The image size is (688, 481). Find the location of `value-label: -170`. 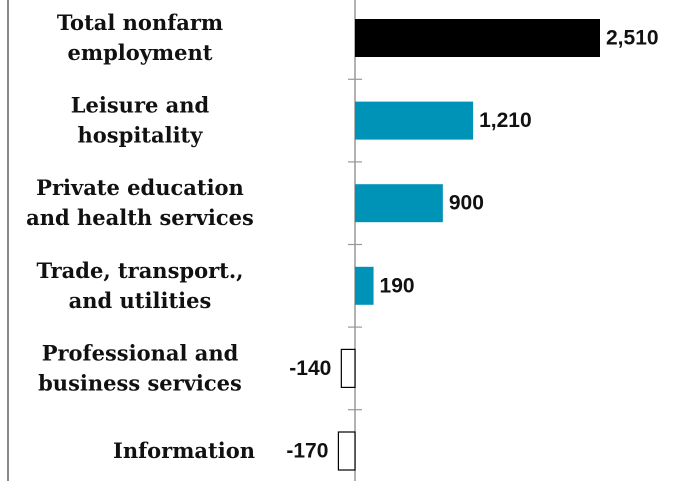

value-label: -170 is located at coordinates (307, 451).